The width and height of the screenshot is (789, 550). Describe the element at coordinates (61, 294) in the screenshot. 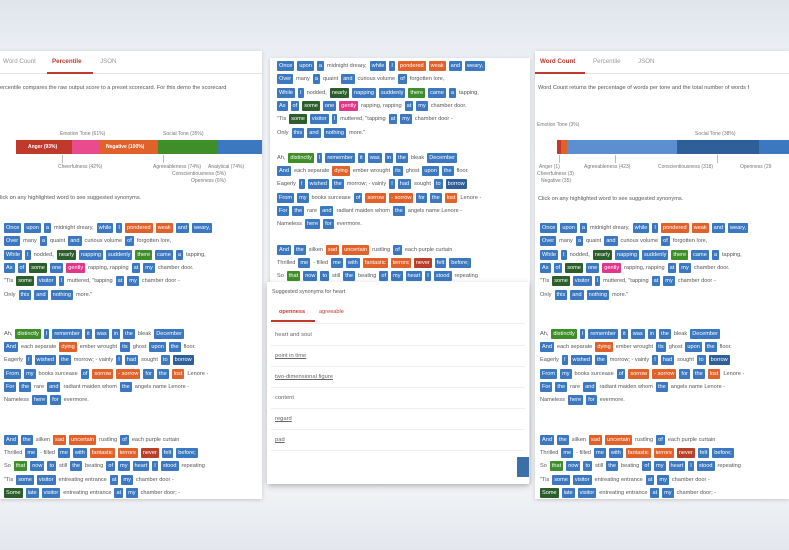

I see `highlighted-word: nothing` at that location.